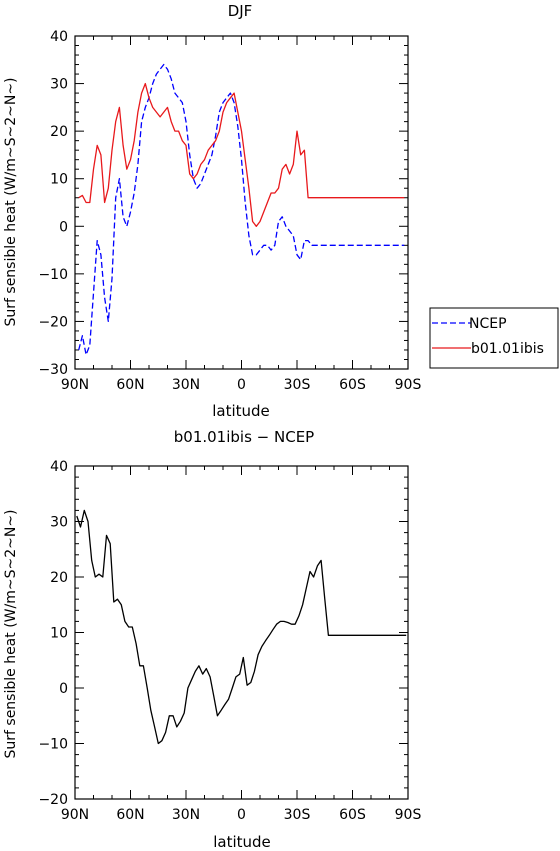  What do you see at coordinates (241, 411) in the screenshot?
I see `top-x-axis-label: latitude` at bounding box center [241, 411].